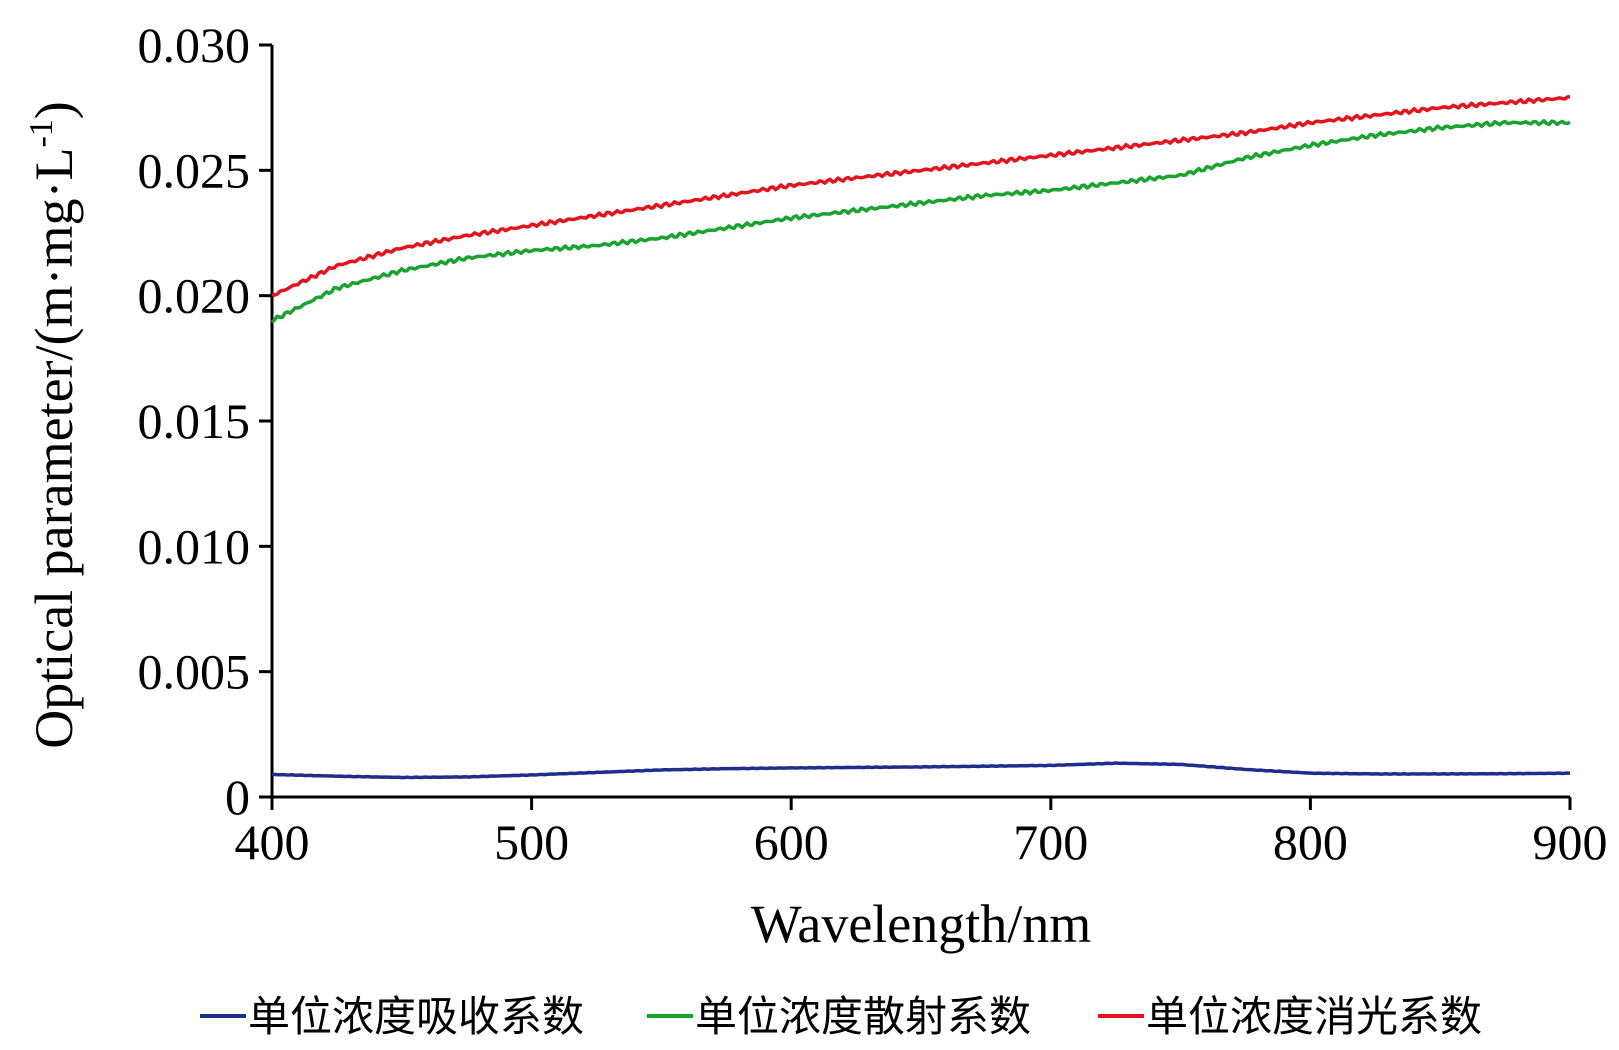 The width and height of the screenshot is (1619, 1050). Describe the element at coordinates (416, 1016) in the screenshot. I see `legend-label: 单位浓度吸收系数` at that location.